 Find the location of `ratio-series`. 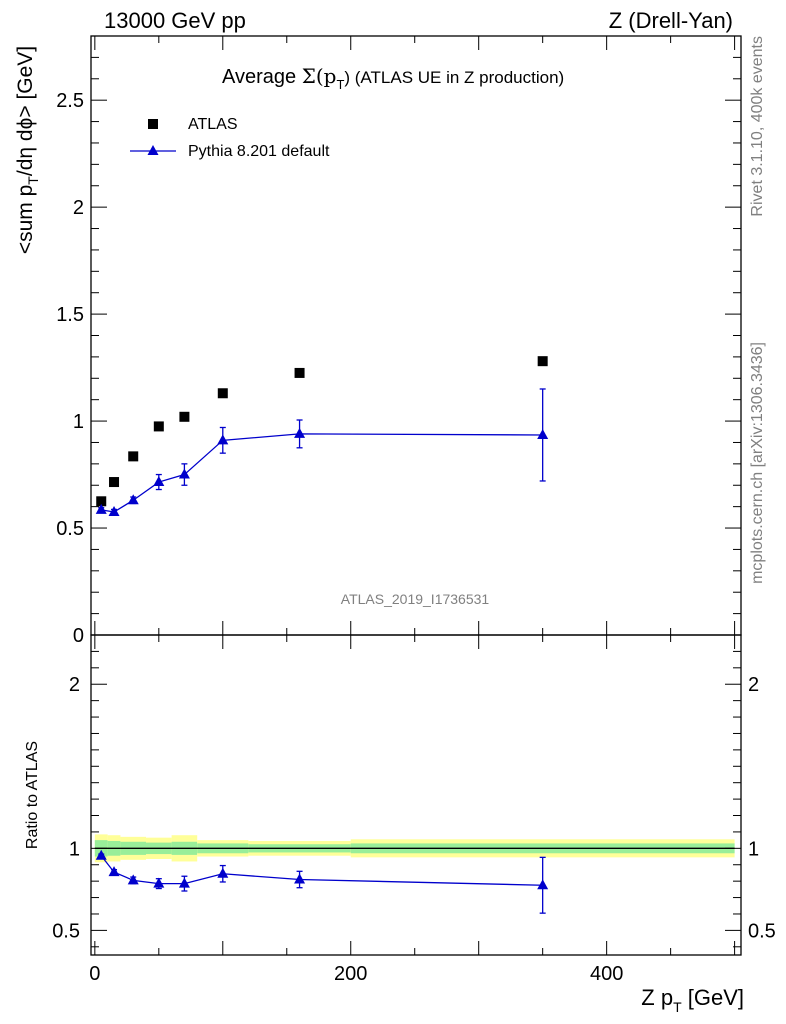

ratio-series is located at coordinates (322, 881).